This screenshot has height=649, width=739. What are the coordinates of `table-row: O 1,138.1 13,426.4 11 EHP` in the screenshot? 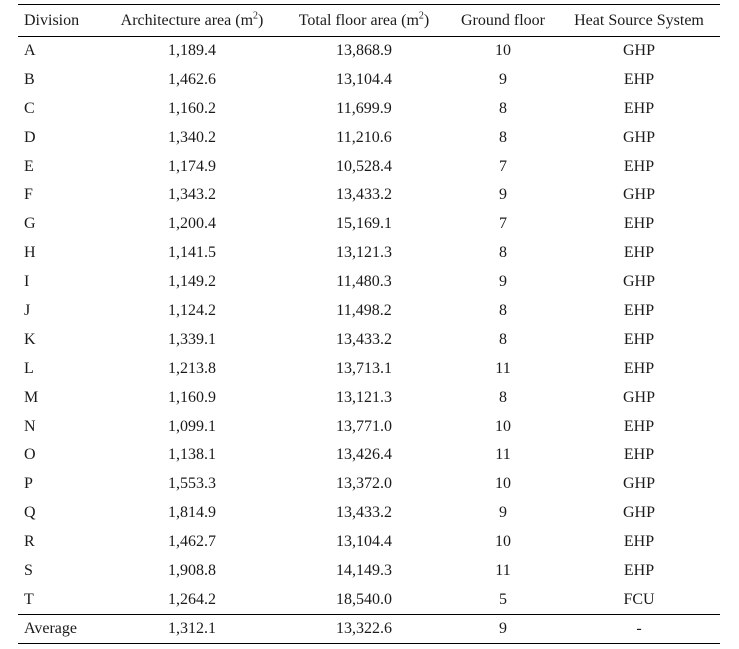 It's located at (369, 455).